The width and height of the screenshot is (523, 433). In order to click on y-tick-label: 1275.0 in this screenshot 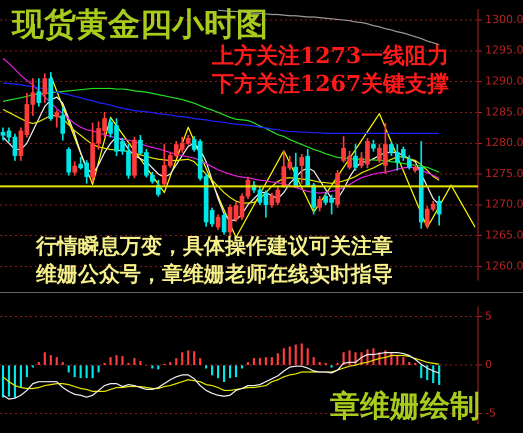, I will do `click(504, 173)`.